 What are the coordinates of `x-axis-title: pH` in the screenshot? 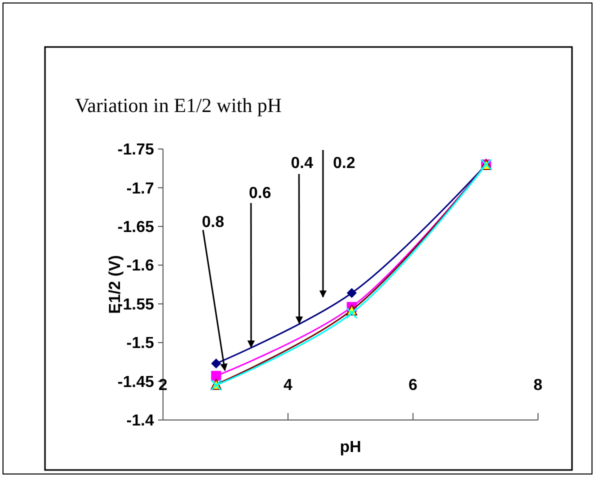 It's located at (351, 447).